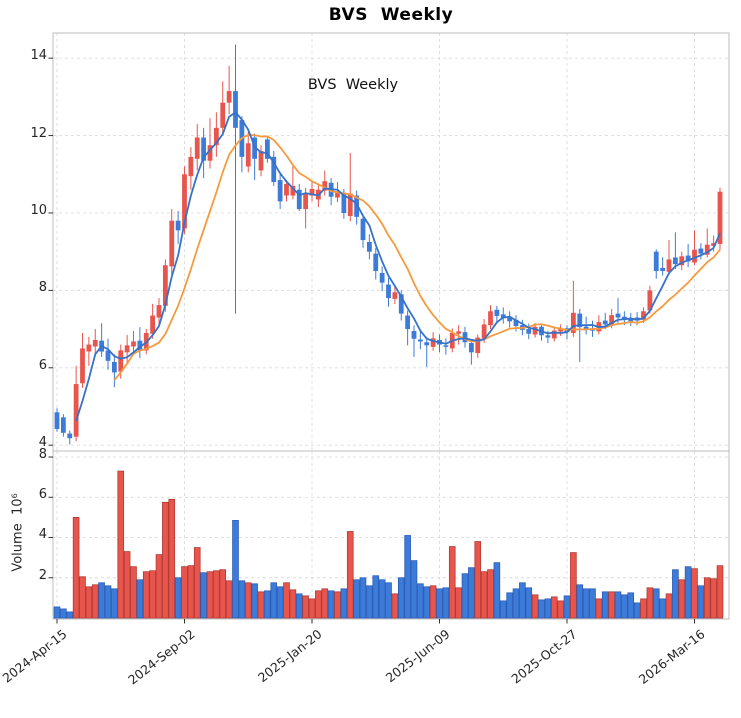 This screenshot has height=718, width=741. Describe the element at coordinates (38, 133) in the screenshot. I see `price-axis-tick-label: 12` at that location.